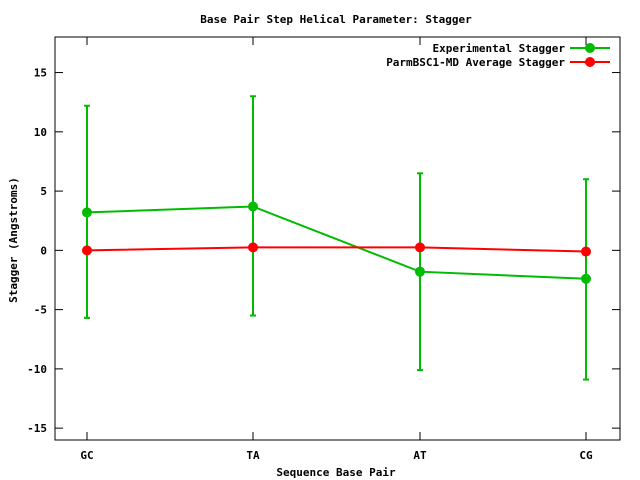 This screenshot has width=640, height=480. I want to click on x-tick-label: CG, so click(586, 455).